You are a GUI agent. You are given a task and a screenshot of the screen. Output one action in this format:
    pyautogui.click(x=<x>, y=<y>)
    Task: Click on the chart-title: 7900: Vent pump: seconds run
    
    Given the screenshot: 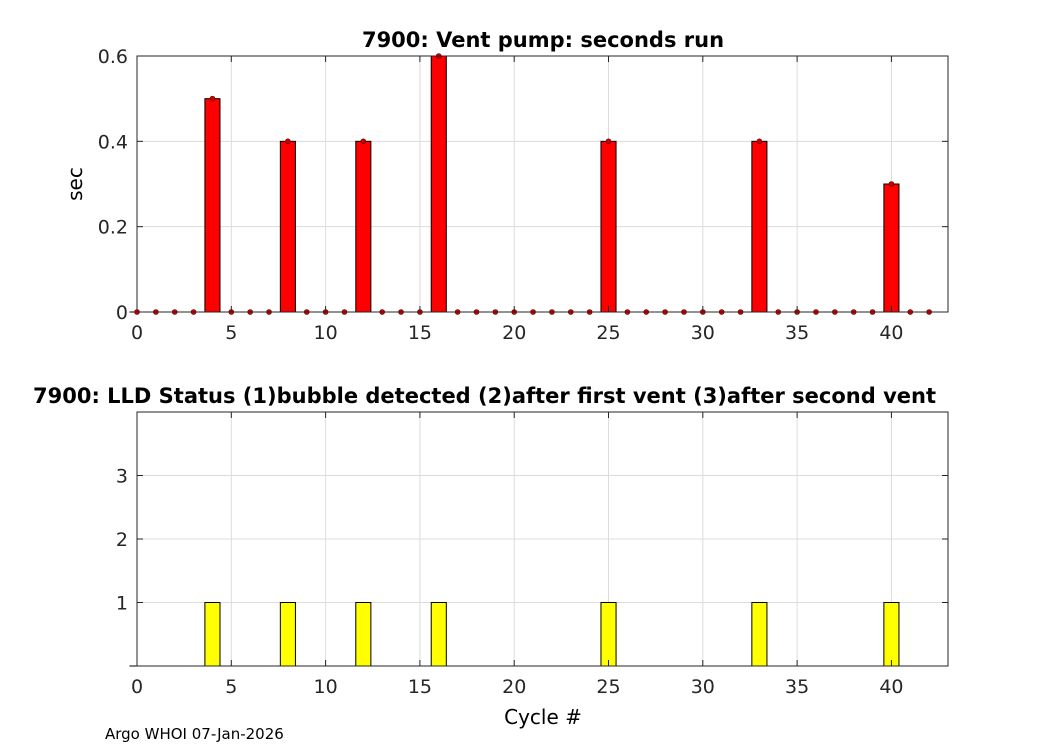 What is the action you would take?
    pyautogui.click(x=543, y=40)
    